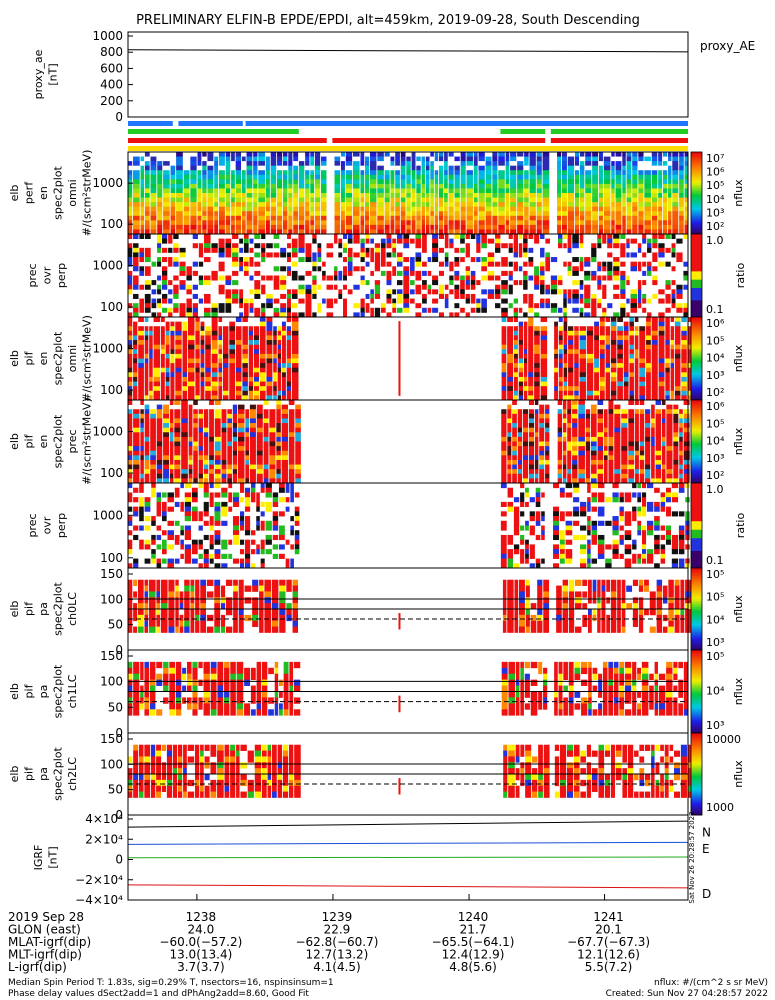 The image size is (775, 1000). I want to click on elb-pif-en-prec-cbar-band, so click(696, 416).